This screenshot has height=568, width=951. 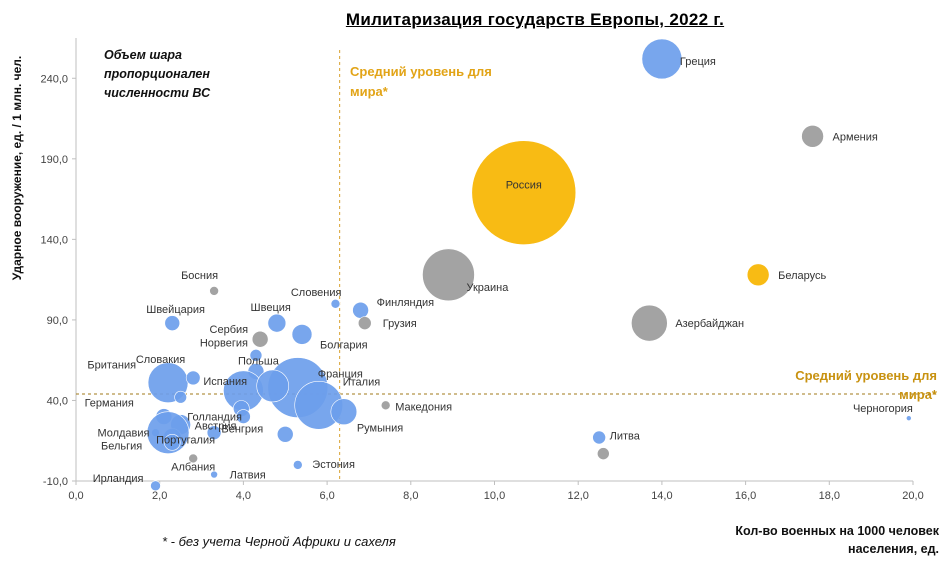 What do you see at coordinates (57, 401) in the screenshot?
I see `y-tick-label: 40,0` at bounding box center [57, 401].